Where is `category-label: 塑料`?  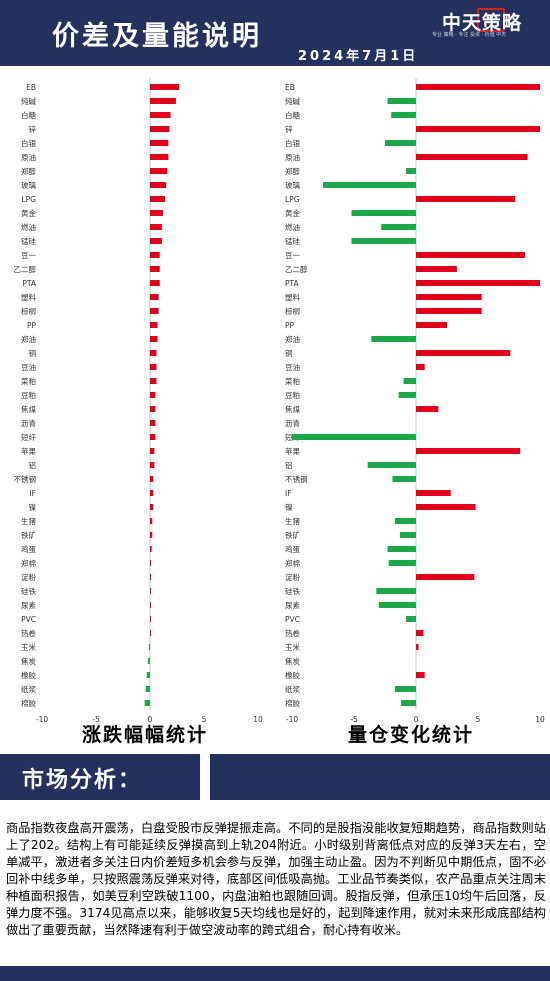
category-label: 塑料 is located at coordinates (28, 297).